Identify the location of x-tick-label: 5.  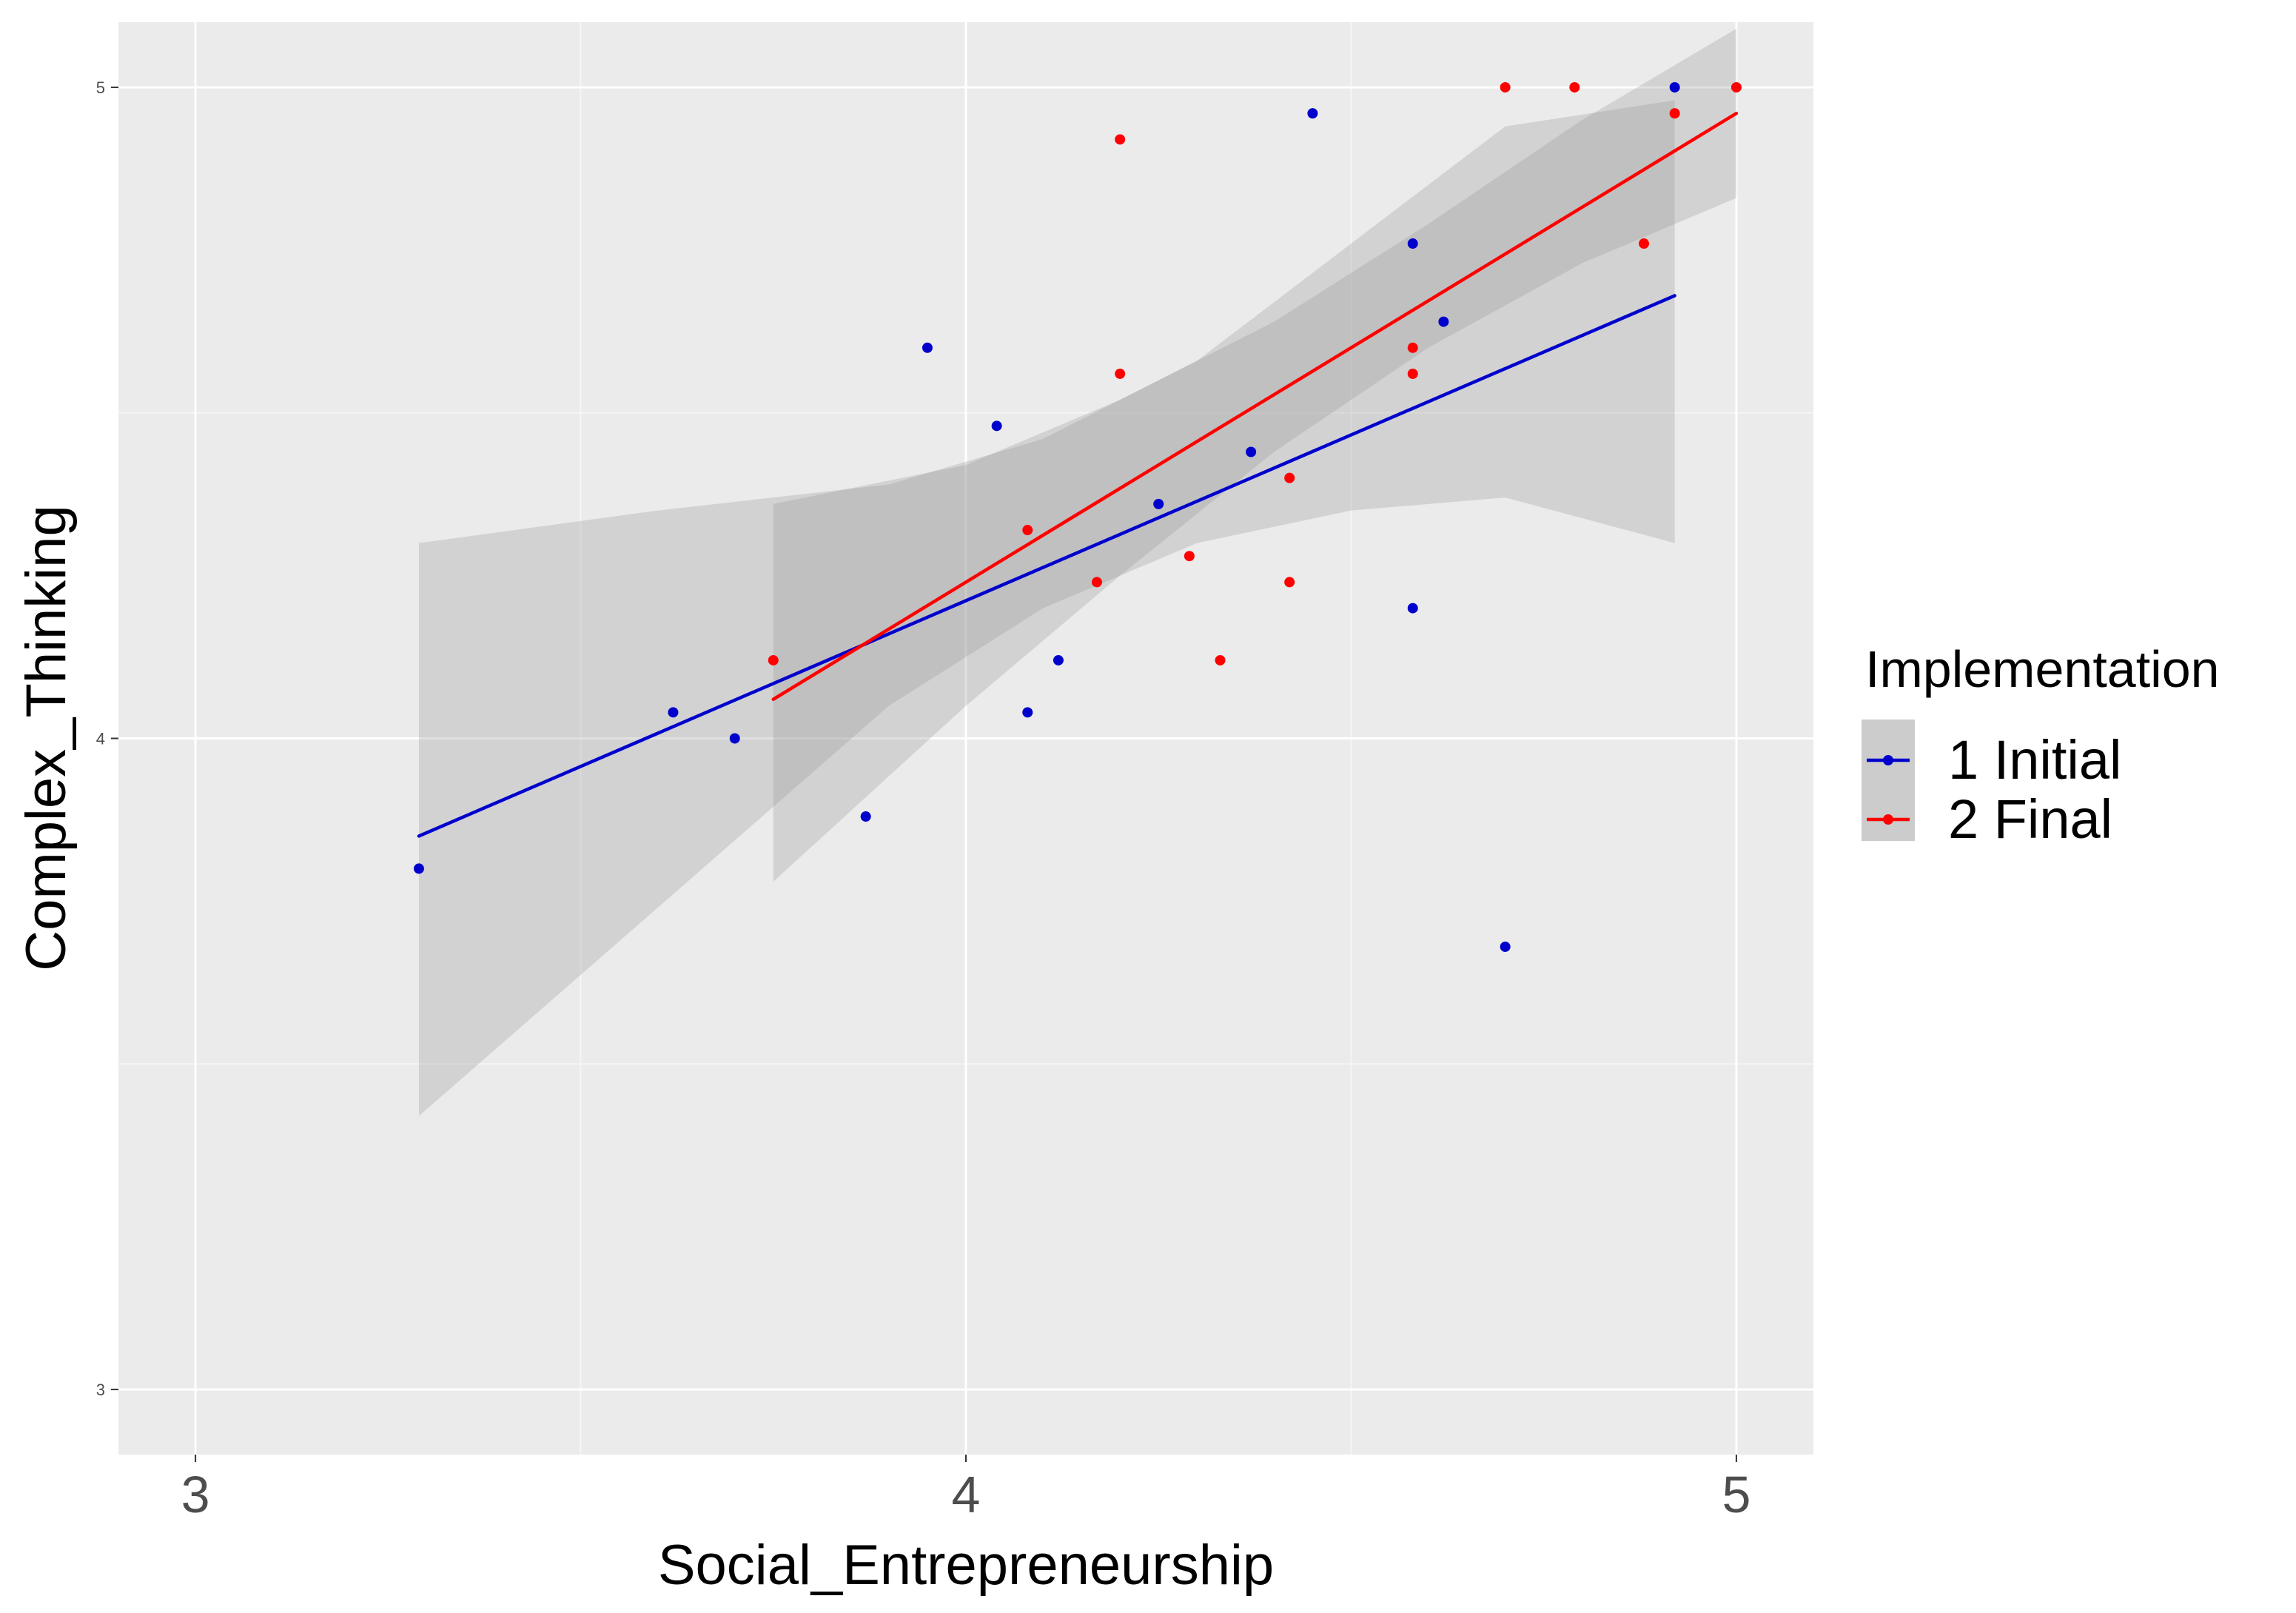
(1736, 1494).